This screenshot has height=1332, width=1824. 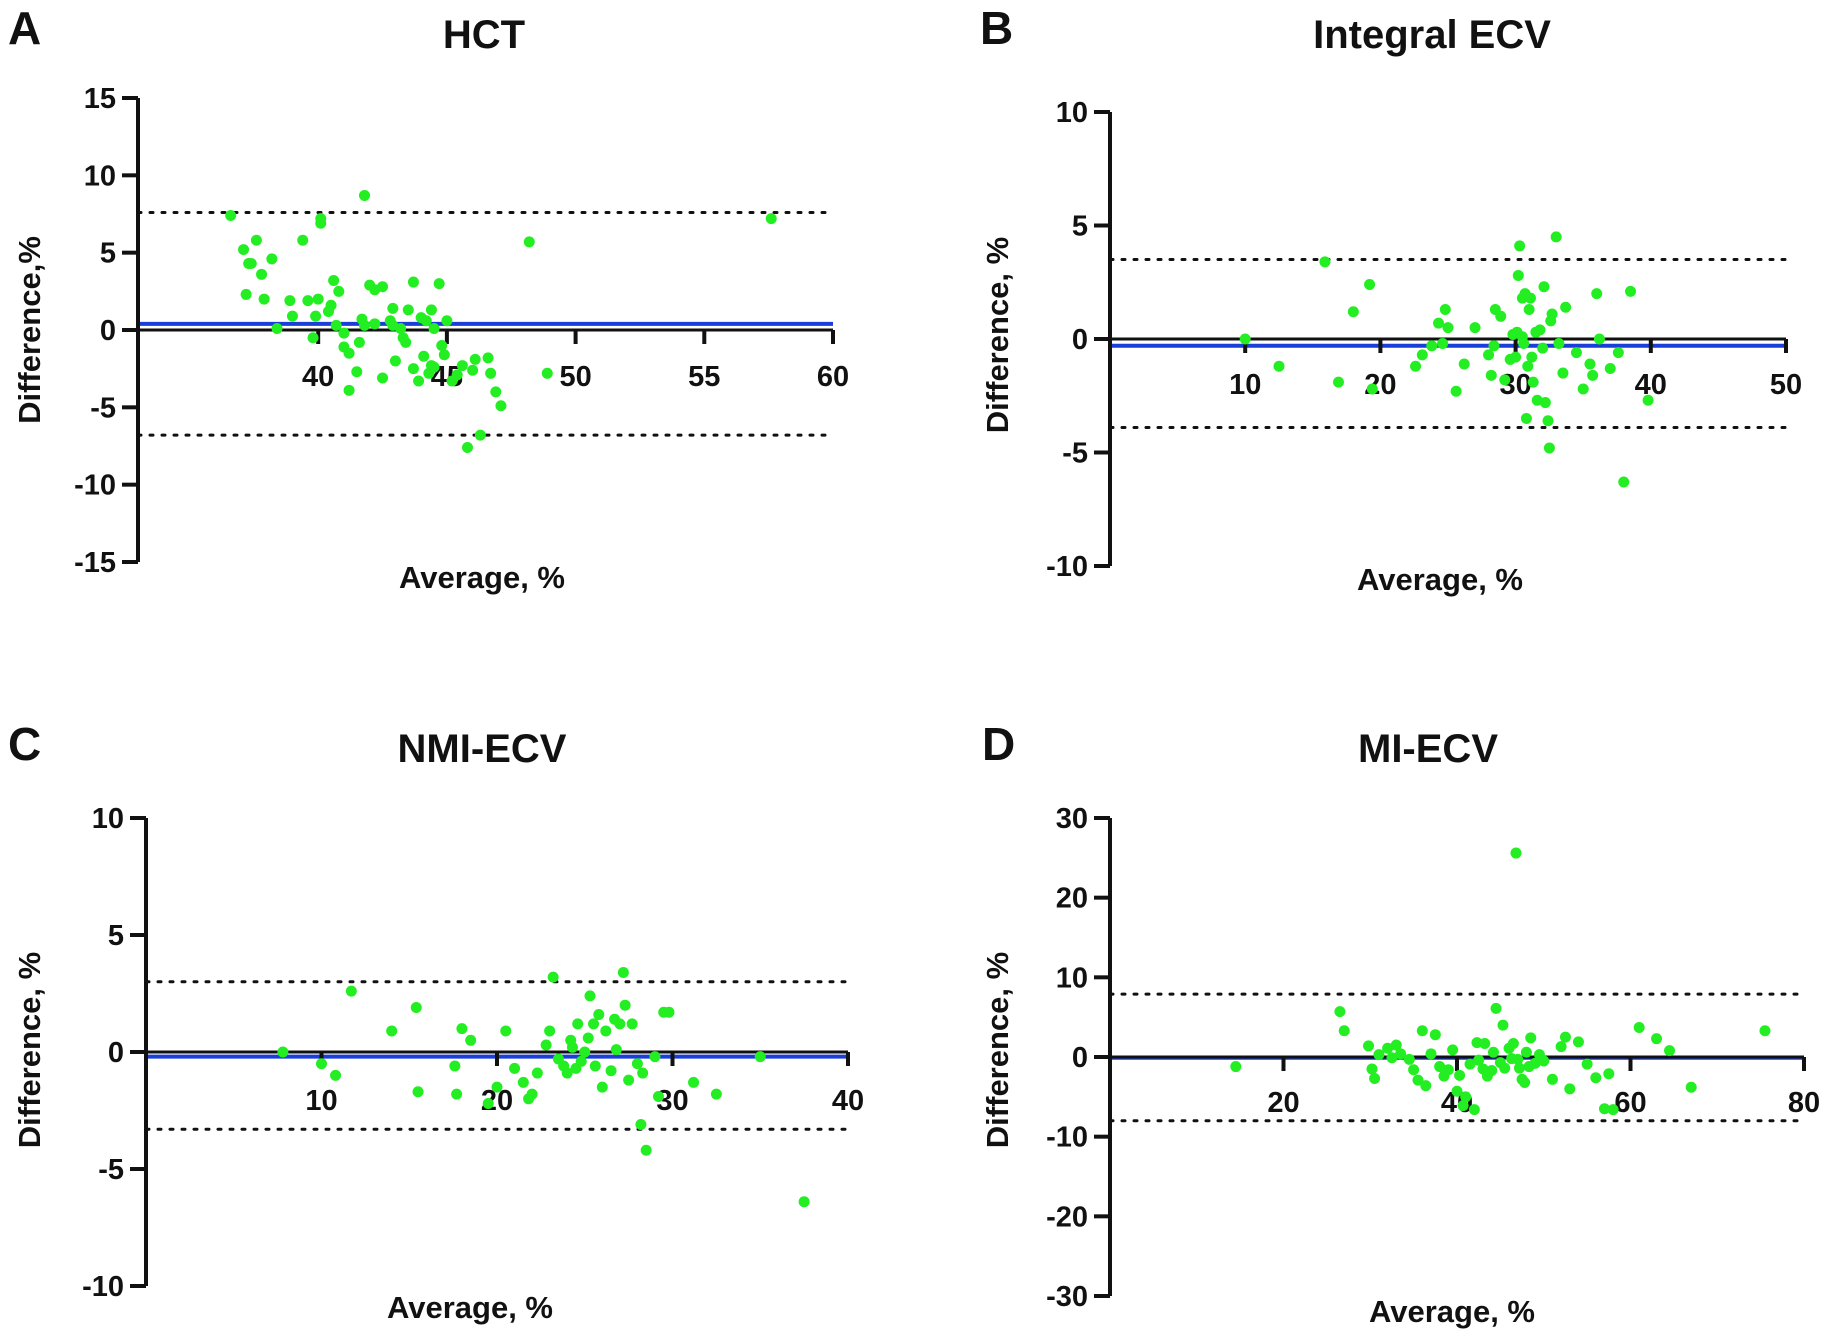 What do you see at coordinates (996, 28) in the screenshot?
I see `panel-letter-b: B` at bounding box center [996, 28].